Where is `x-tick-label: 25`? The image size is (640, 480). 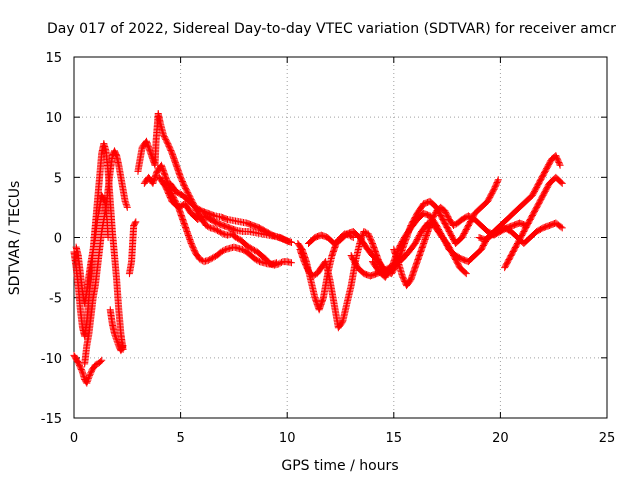 x-tick-label: 25 is located at coordinates (607, 438).